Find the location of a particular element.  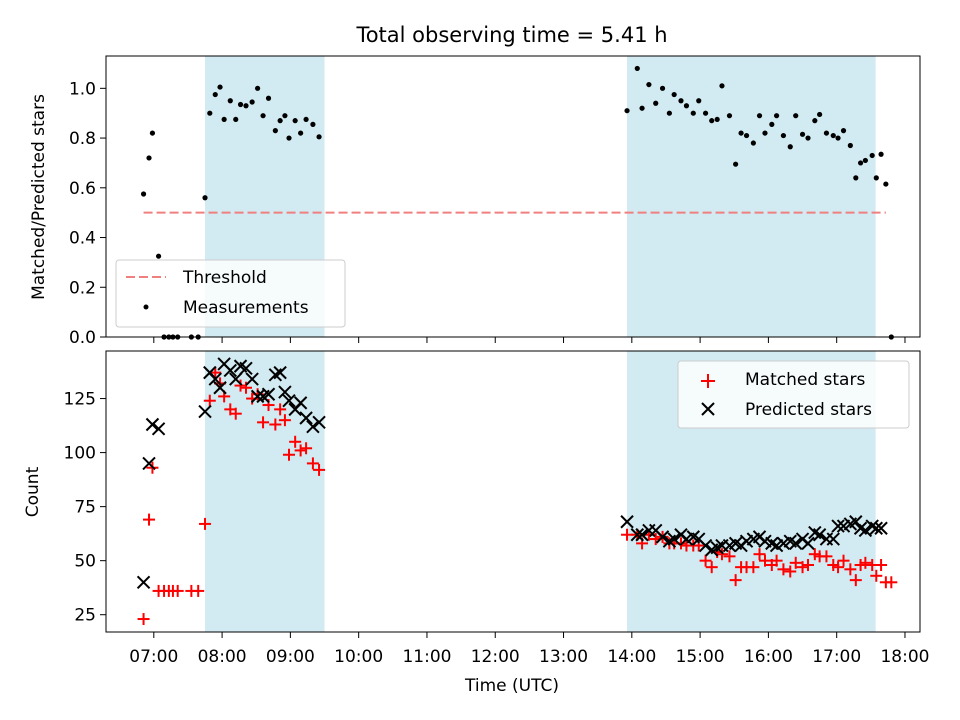

predicted-legend-label: Predicted stars is located at coordinates (808, 410).